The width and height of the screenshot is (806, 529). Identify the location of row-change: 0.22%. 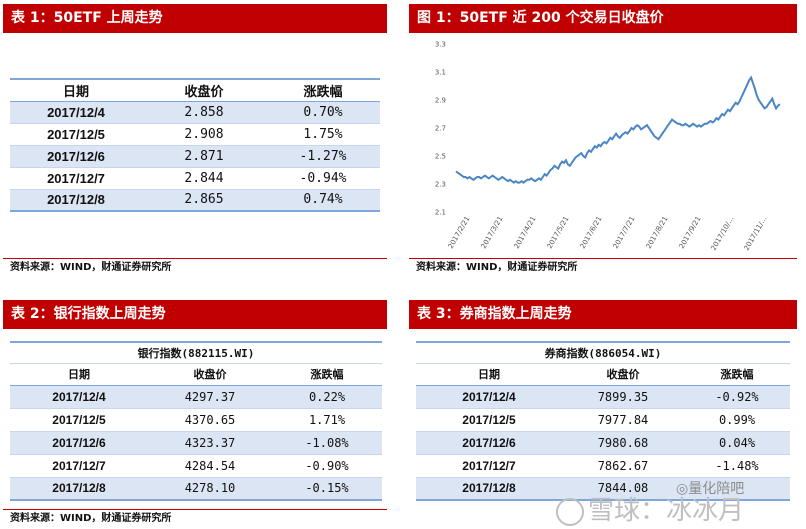
(327, 397).